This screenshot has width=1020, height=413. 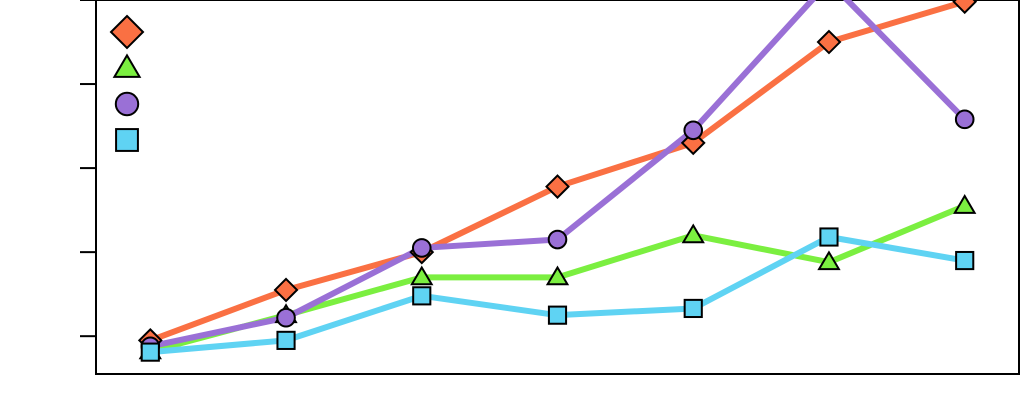 What do you see at coordinates (127, 32) in the screenshot?
I see `legend-symbol-diamond` at bounding box center [127, 32].